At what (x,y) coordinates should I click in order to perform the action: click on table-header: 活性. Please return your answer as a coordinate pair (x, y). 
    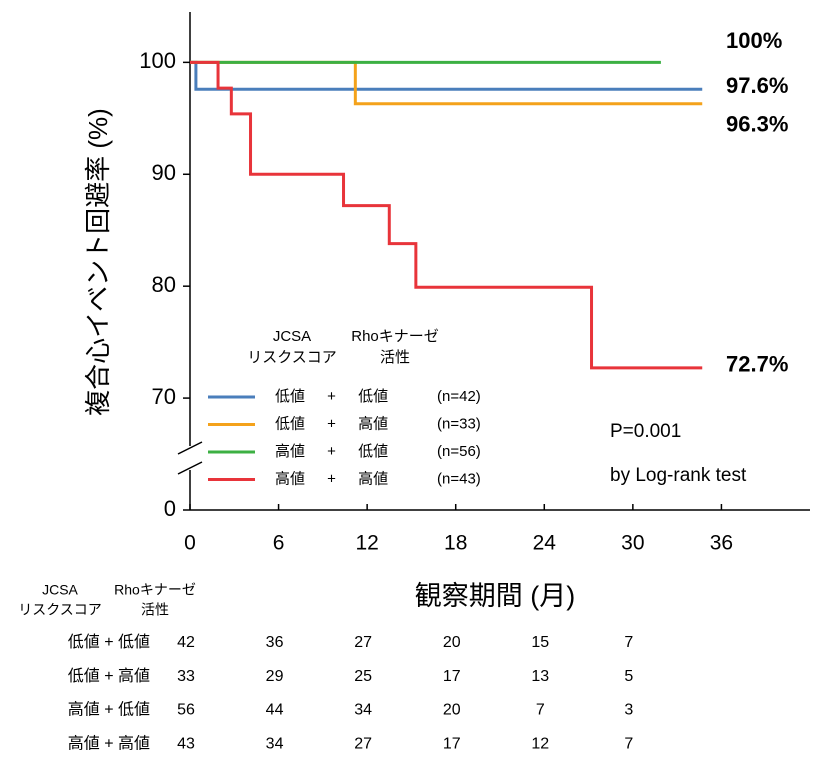
    Looking at the image, I should click on (155, 610).